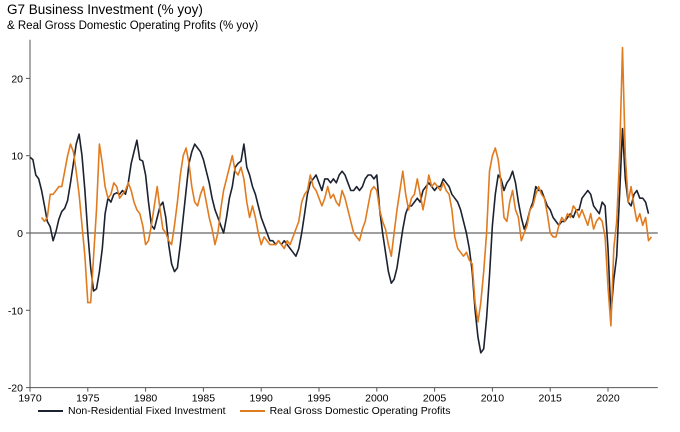 The height and width of the screenshot is (432, 680). Describe the element at coordinates (319, 399) in the screenshot. I see `x-tick-label: 1995` at that location.